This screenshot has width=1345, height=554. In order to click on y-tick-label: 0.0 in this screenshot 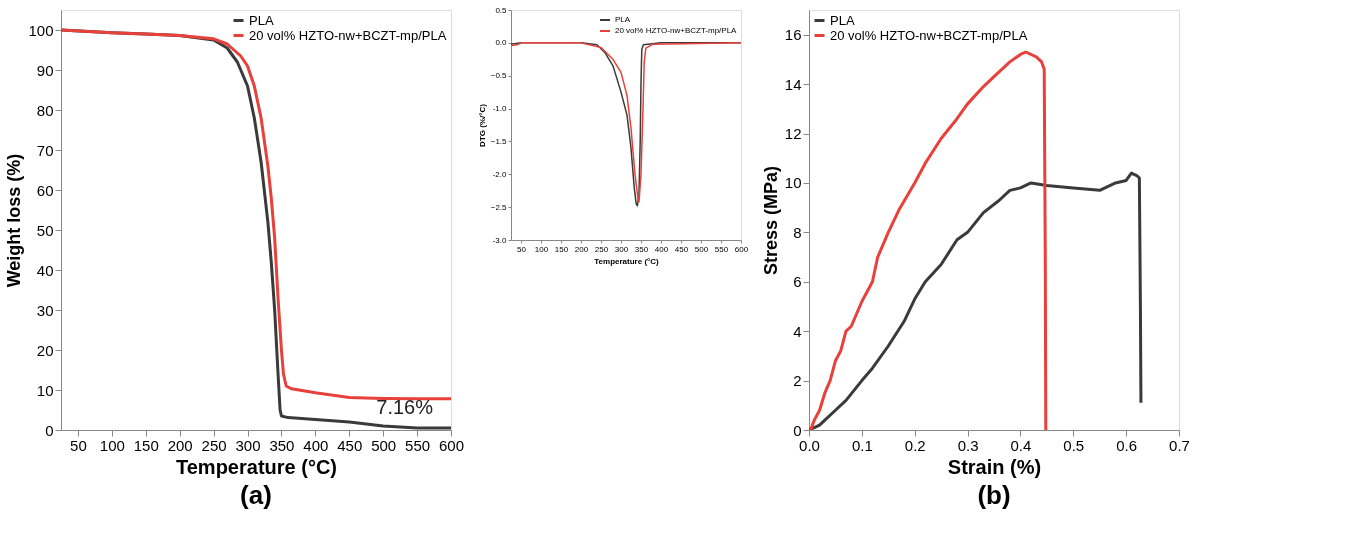, I will do `click(501, 43)`.